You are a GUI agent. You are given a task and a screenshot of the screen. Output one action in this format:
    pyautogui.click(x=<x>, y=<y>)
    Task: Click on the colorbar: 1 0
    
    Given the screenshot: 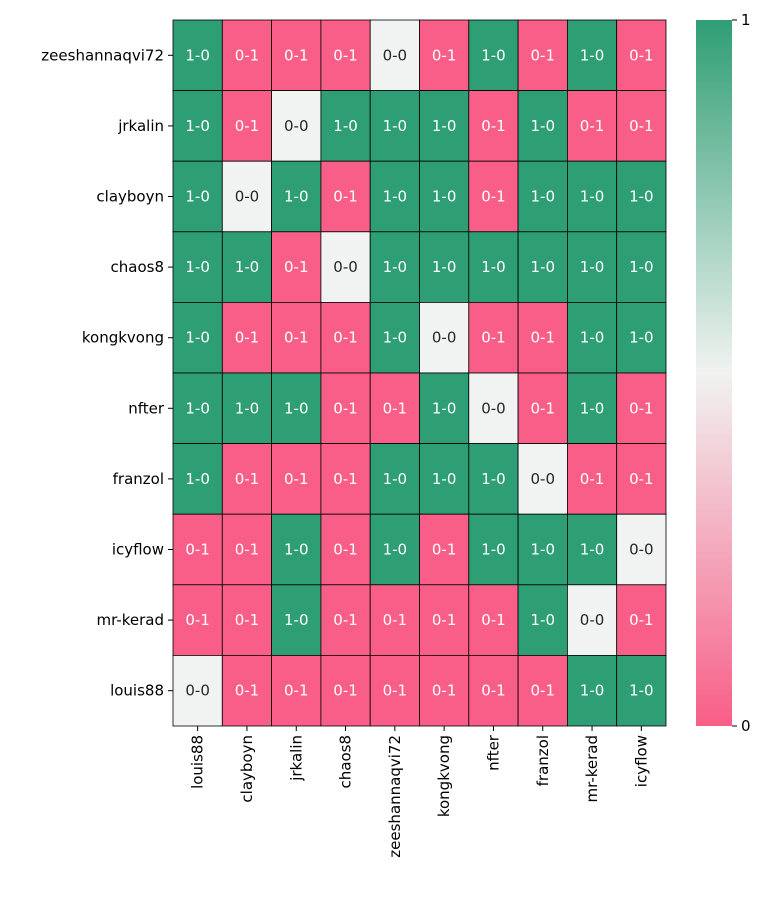 What is the action you would take?
    pyautogui.click(x=723, y=373)
    